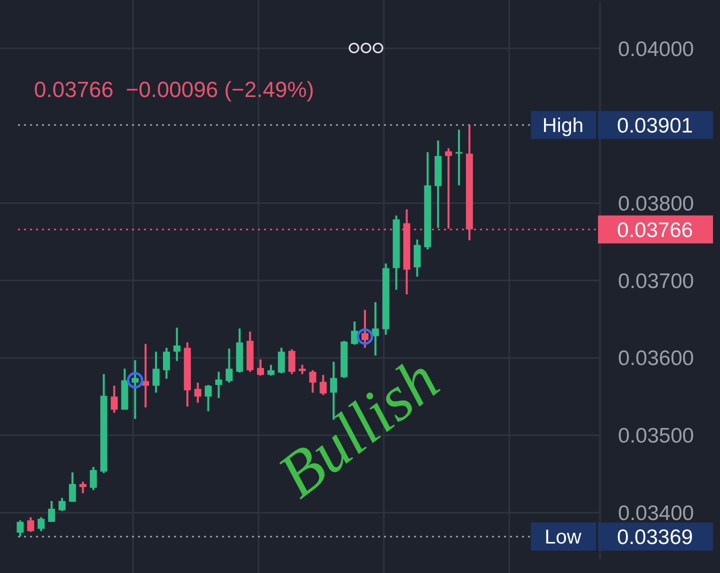 This screenshot has height=573, width=720. Describe the element at coordinates (174, 89) in the screenshot. I see `text: 0.03766 −0.00096 (−2.49%)` at that location.